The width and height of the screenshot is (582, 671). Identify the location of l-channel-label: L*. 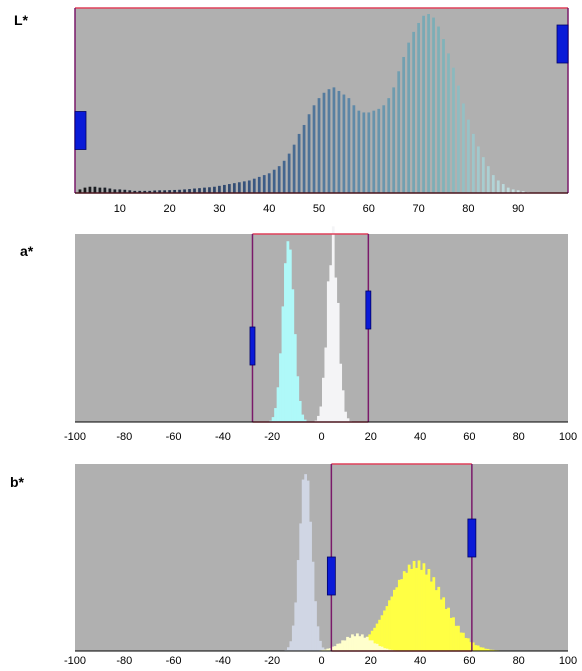
(21, 20).